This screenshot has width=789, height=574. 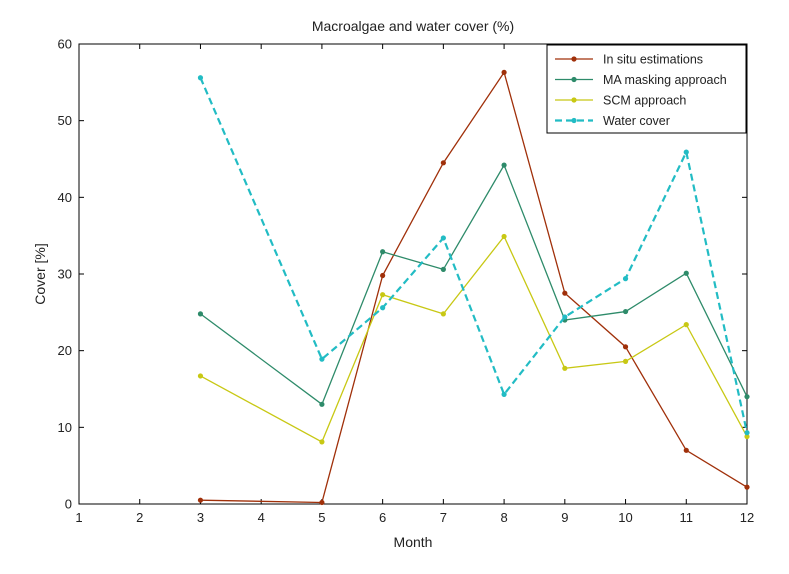 I want to click on legend-label: SCM approach, so click(x=644, y=101).